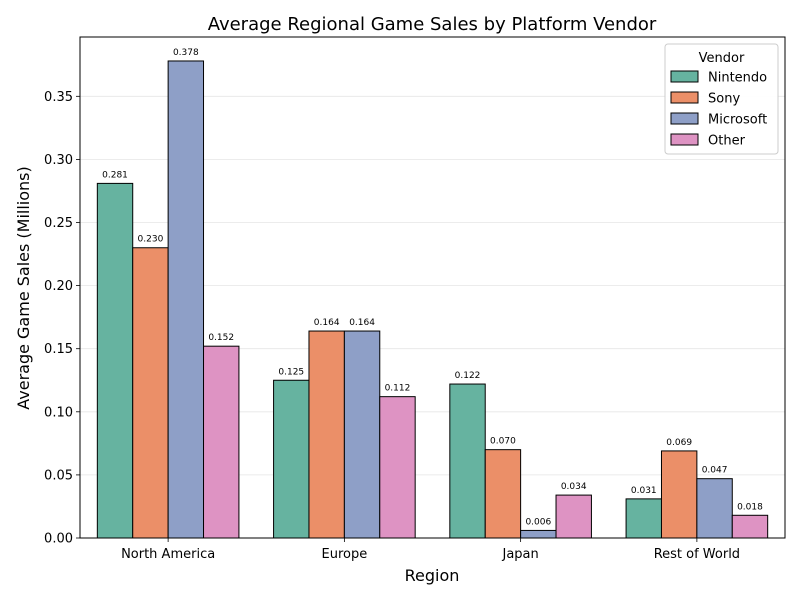 The image size is (800, 604). What do you see at coordinates (115, 175) in the screenshot?
I see `data-label: 0.281` at bounding box center [115, 175].